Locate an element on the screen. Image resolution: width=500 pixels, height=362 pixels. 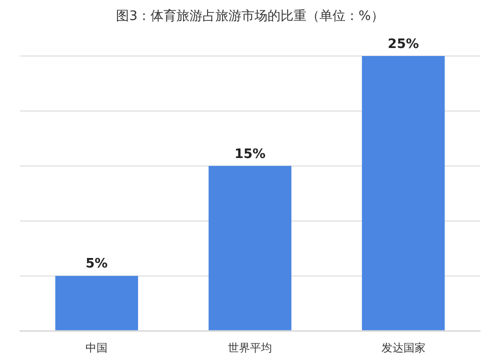
data-label: 5% is located at coordinates (97, 264).